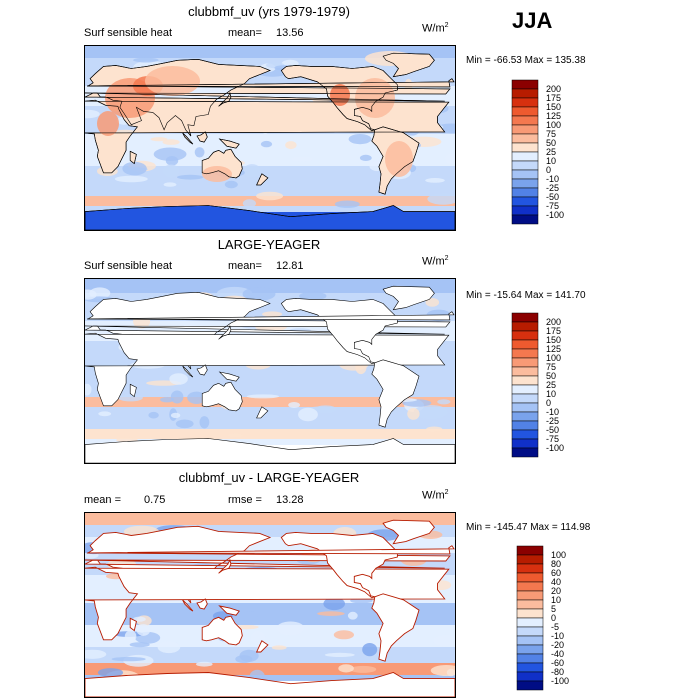  I want to click on colorbar-model: 200 175 150 125 100 75 50 25 10 0 -10 -25 -50 -75 -100, so click(556, 152).